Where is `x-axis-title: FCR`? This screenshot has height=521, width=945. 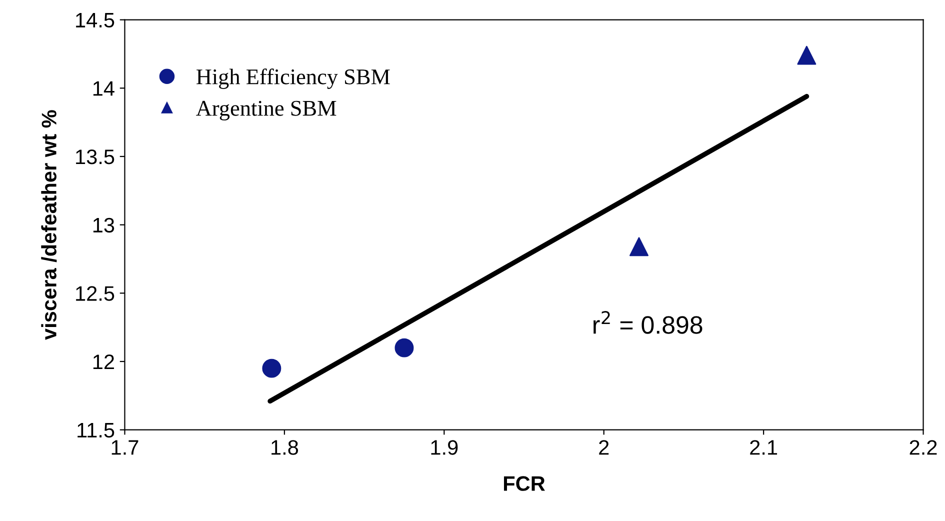
x-axis-title: FCR is located at coordinates (524, 483).